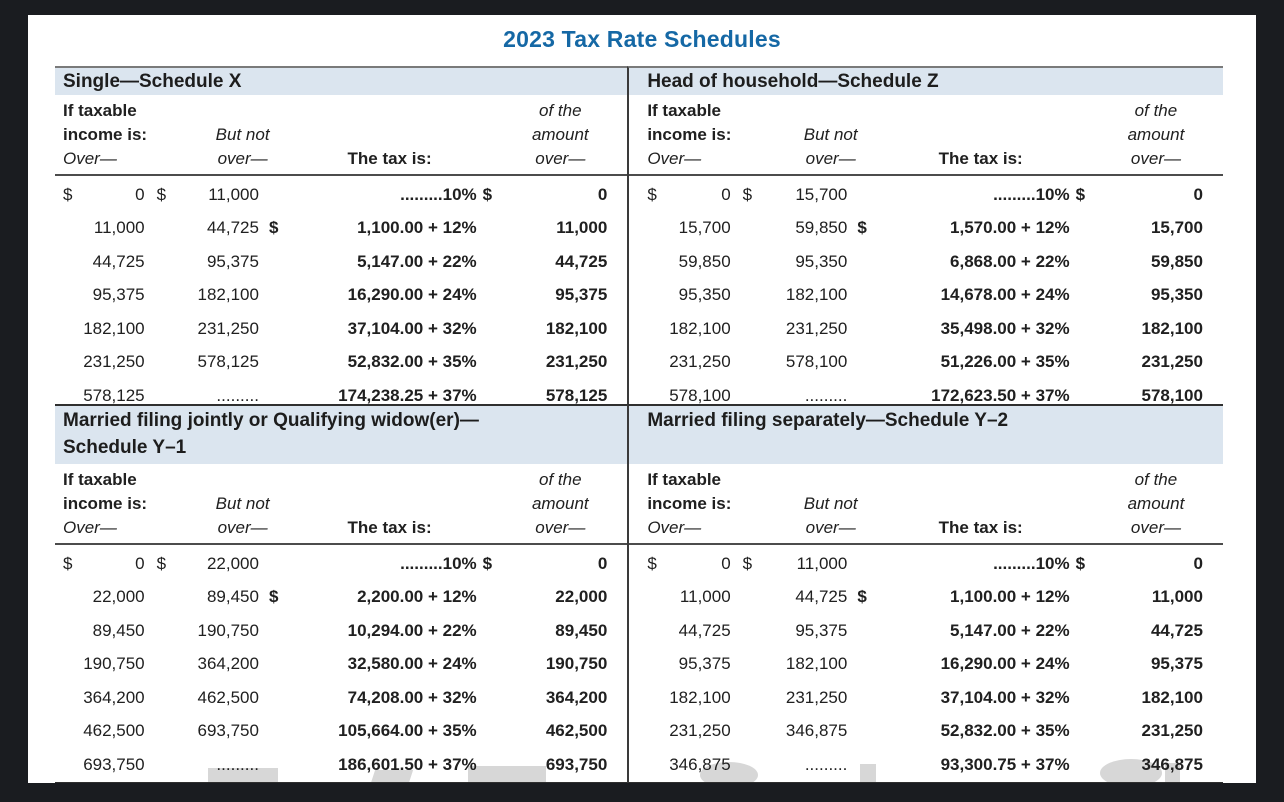  What do you see at coordinates (581, 295) in the screenshot?
I see `cell-amount-over: 95,375` at bounding box center [581, 295].